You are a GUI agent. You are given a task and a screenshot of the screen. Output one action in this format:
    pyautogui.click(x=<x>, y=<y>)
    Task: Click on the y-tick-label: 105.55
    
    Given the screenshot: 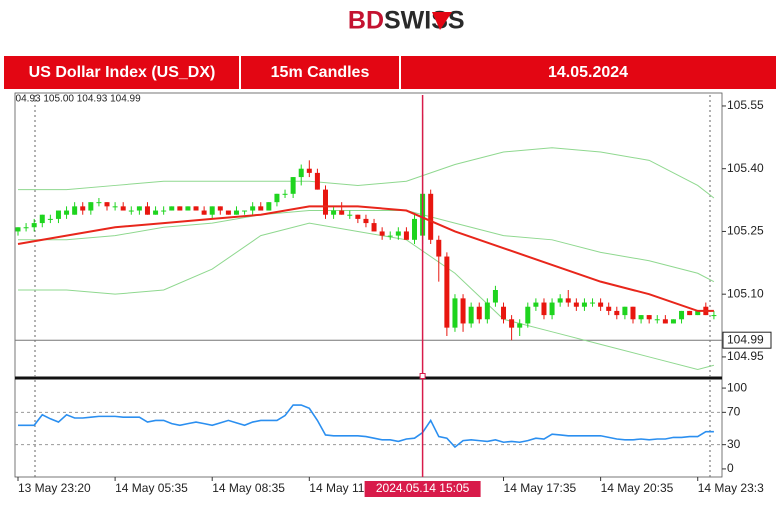 What is the action you would take?
    pyautogui.click(x=745, y=105)
    